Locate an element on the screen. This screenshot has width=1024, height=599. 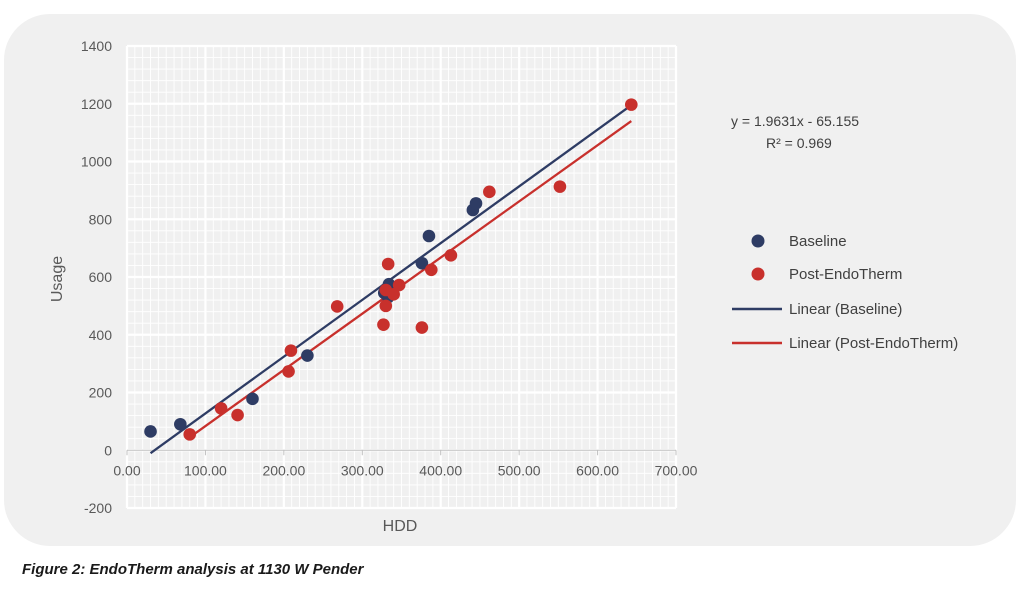
x-tick-label: 600.00 is located at coordinates (597, 470).